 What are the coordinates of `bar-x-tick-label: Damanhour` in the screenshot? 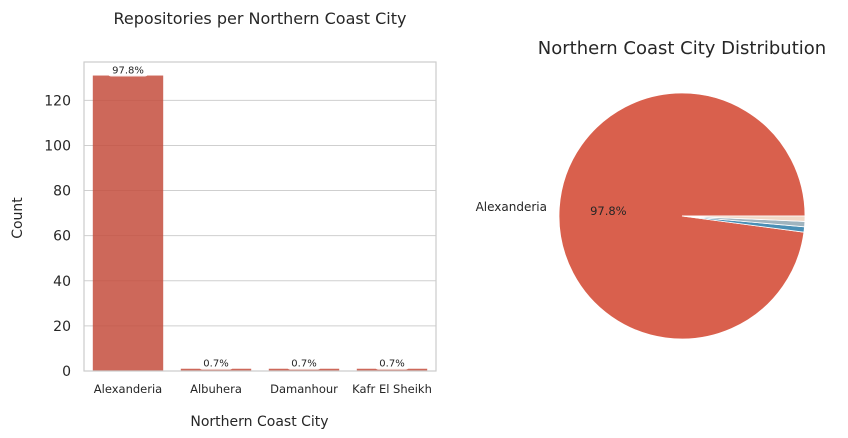 It's located at (304, 389).